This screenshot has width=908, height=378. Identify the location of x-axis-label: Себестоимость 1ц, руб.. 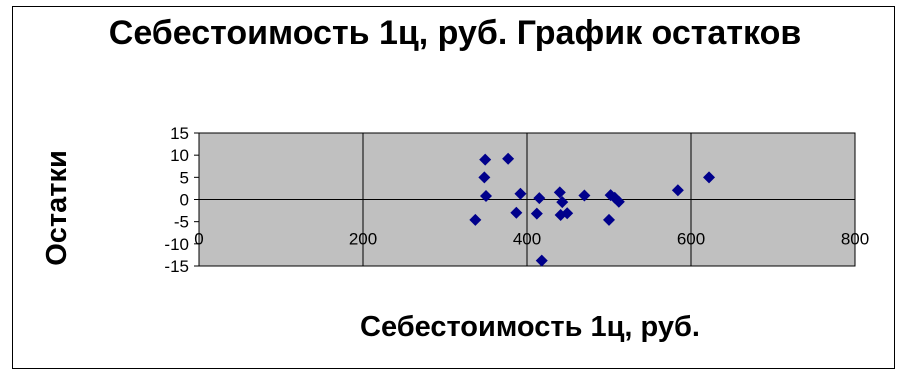
(530, 327).